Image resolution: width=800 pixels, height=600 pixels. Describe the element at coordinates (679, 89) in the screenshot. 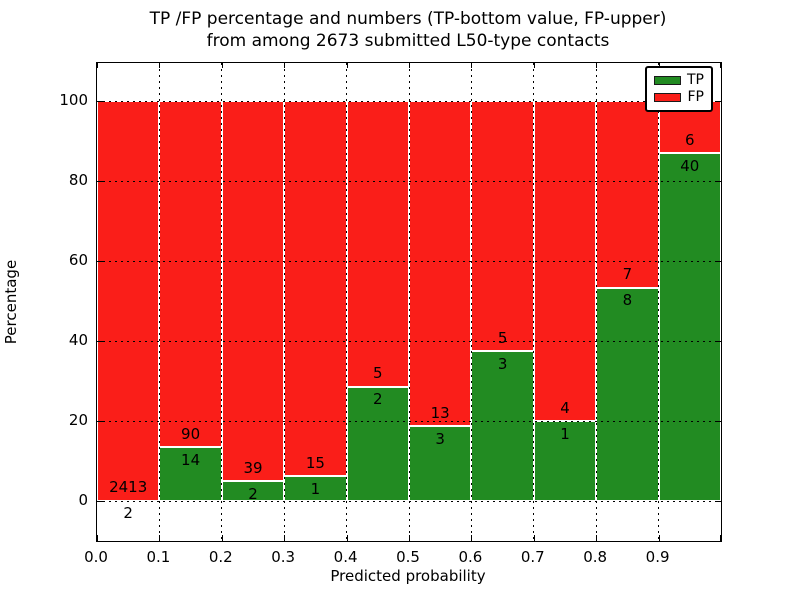

I see `legend: TP FP` at that location.